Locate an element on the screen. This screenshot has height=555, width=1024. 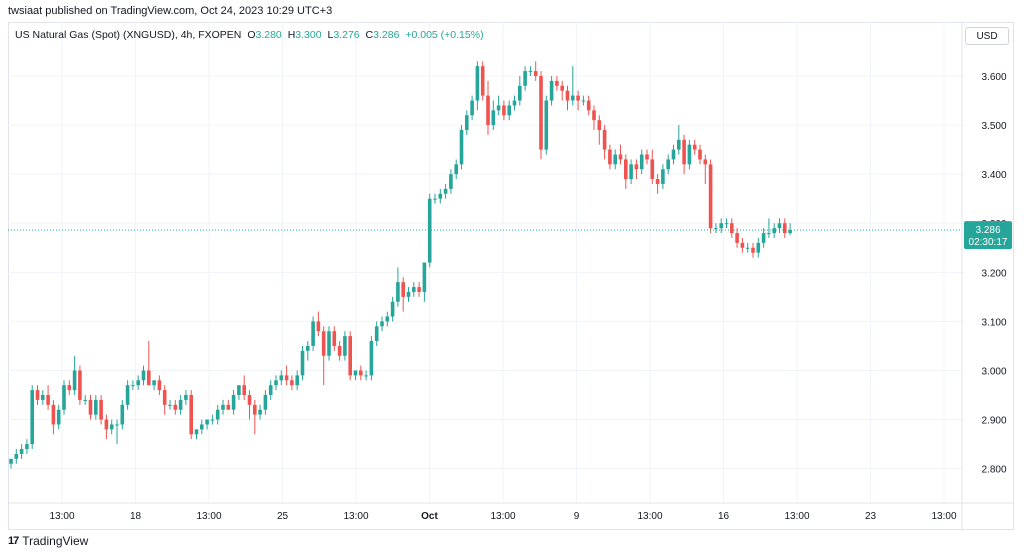
legend-change: +0.005 (+0.15%) is located at coordinates (444, 35).